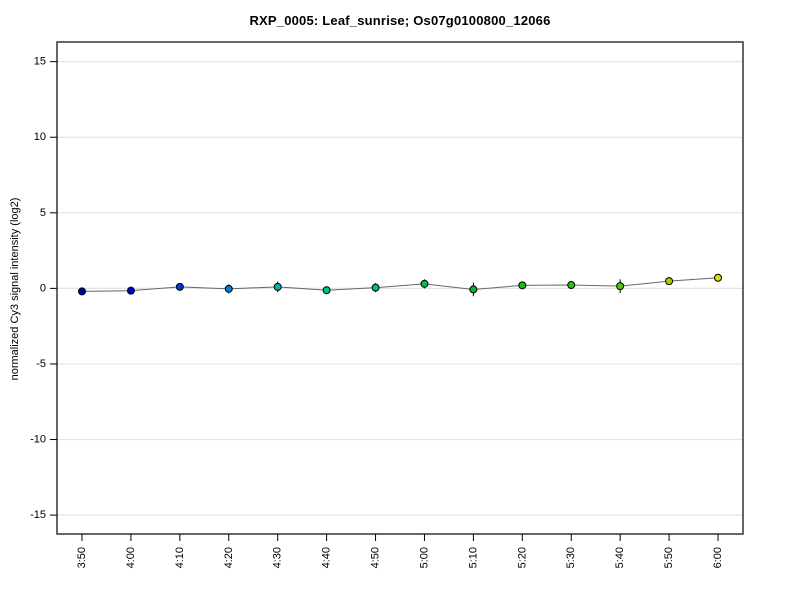 The height and width of the screenshot is (600, 800). What do you see at coordinates (669, 557) in the screenshot?
I see `x-tick-label: 5:50` at bounding box center [669, 557].